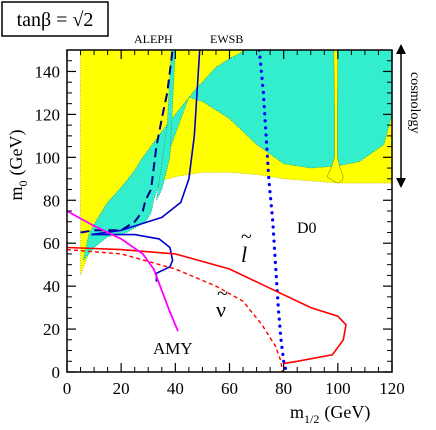 This screenshot has width=436, height=430. What do you see at coordinates (67, 388) in the screenshot?
I see `x-tick-label: 0` at bounding box center [67, 388].